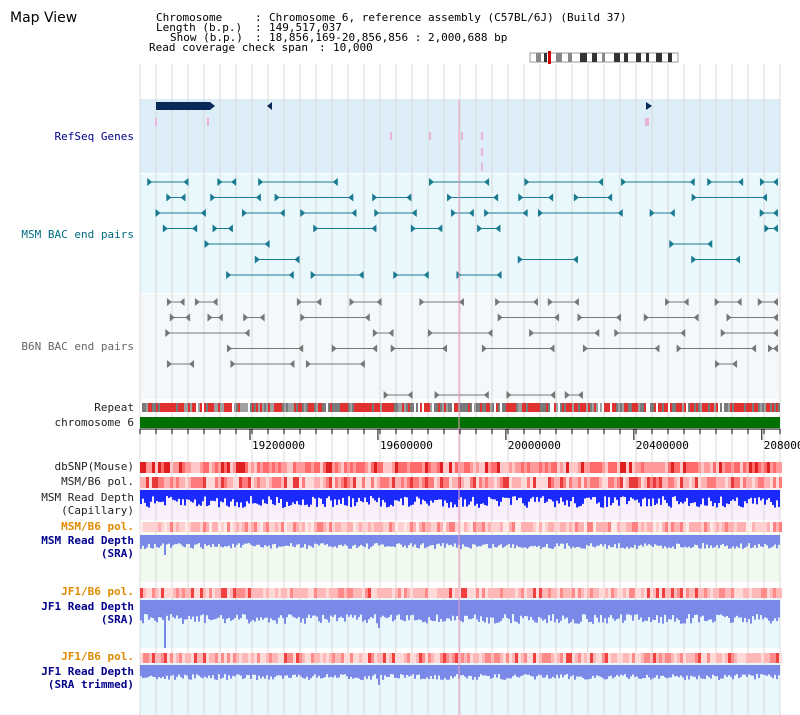 This screenshot has height=715, width=800. I want to click on track-label-dbsnp: dbSNP(Mouse), so click(94, 466).